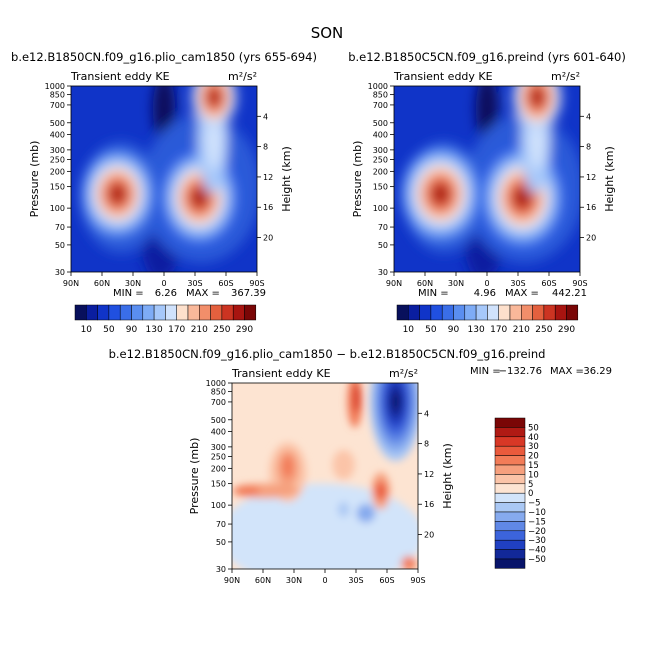 Image resolution: width=654 pixels, height=654 pixels. I want to click on colorbar-label: −15, so click(537, 522).